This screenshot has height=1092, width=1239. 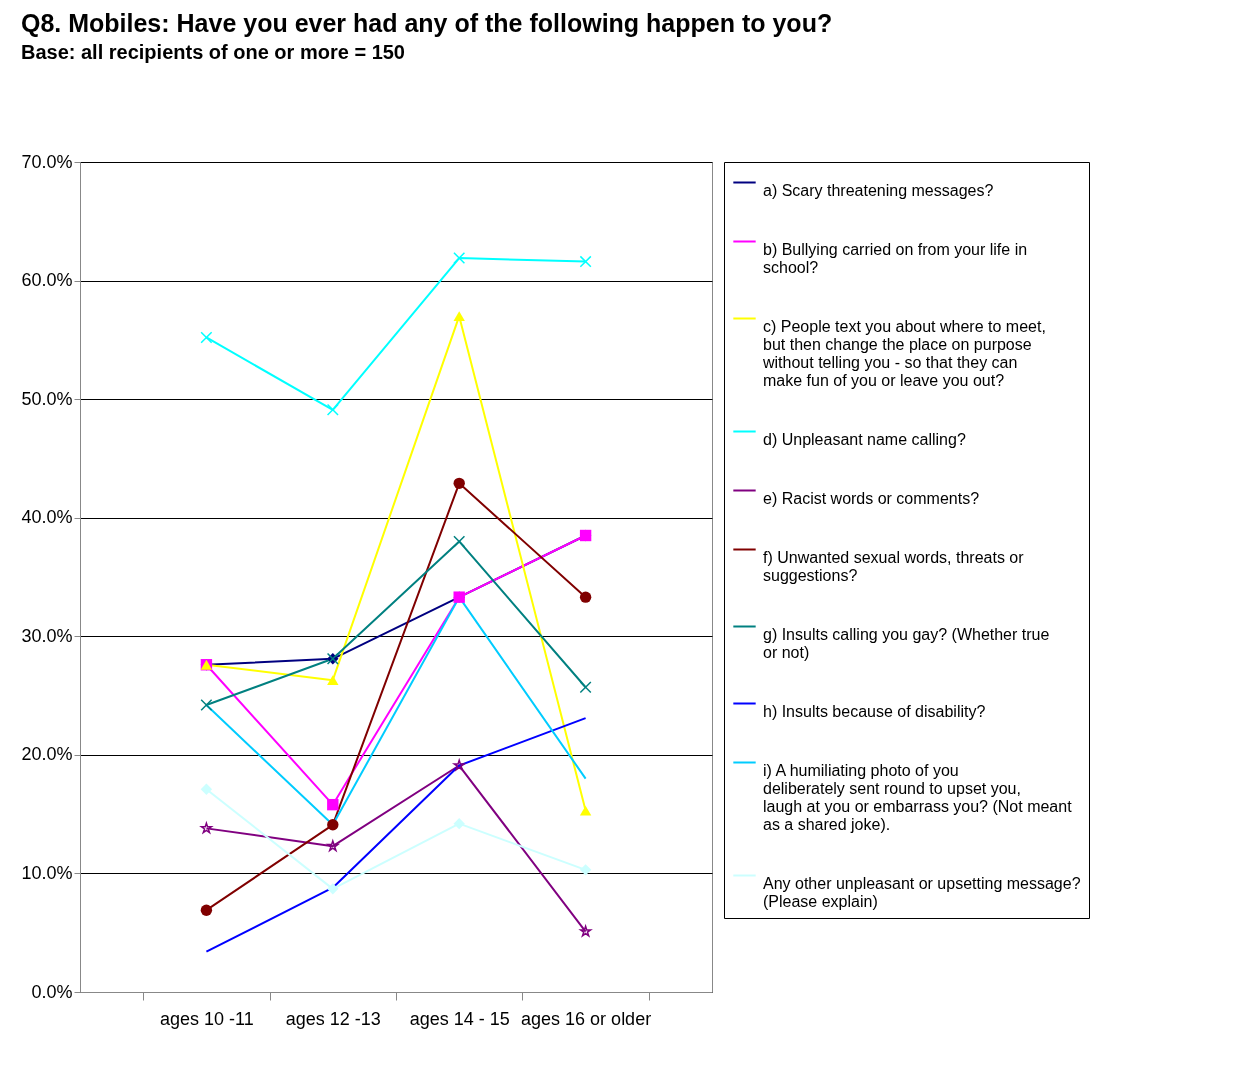 What do you see at coordinates (906, 643) in the screenshot?
I see `legend-label: g) Insults calling you gay? (Whether true or not)` at bounding box center [906, 643].